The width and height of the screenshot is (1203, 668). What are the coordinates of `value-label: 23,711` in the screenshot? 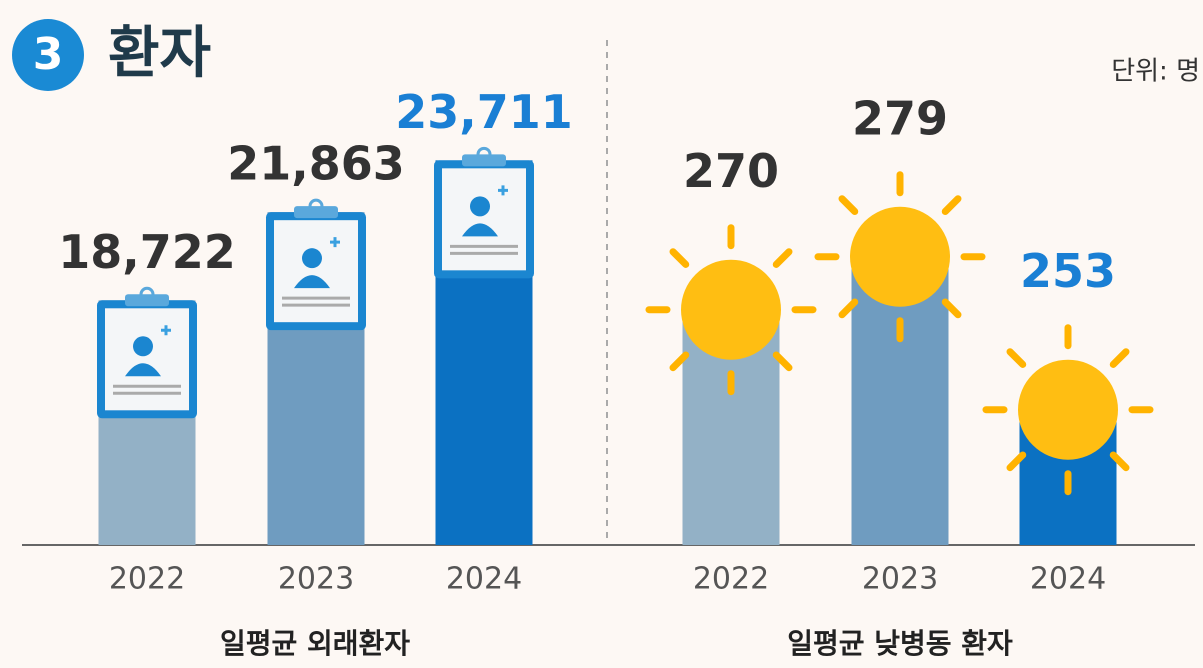 It's located at (484, 112).